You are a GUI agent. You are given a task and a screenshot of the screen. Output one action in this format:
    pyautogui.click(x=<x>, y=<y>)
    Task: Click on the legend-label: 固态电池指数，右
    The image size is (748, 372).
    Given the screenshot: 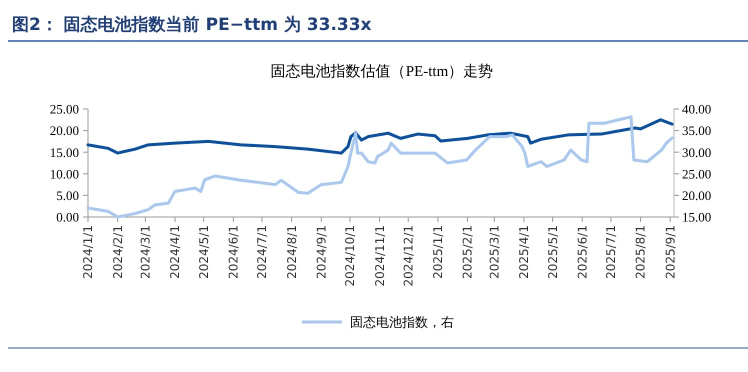 What is the action you would take?
    pyautogui.click(x=402, y=322)
    